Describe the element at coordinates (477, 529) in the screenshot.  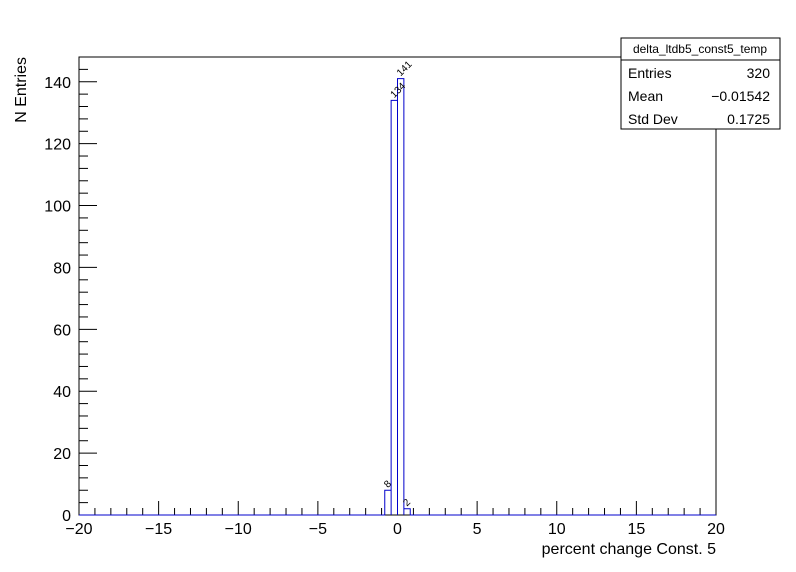
I see `x-tick-label: 5` at that location.